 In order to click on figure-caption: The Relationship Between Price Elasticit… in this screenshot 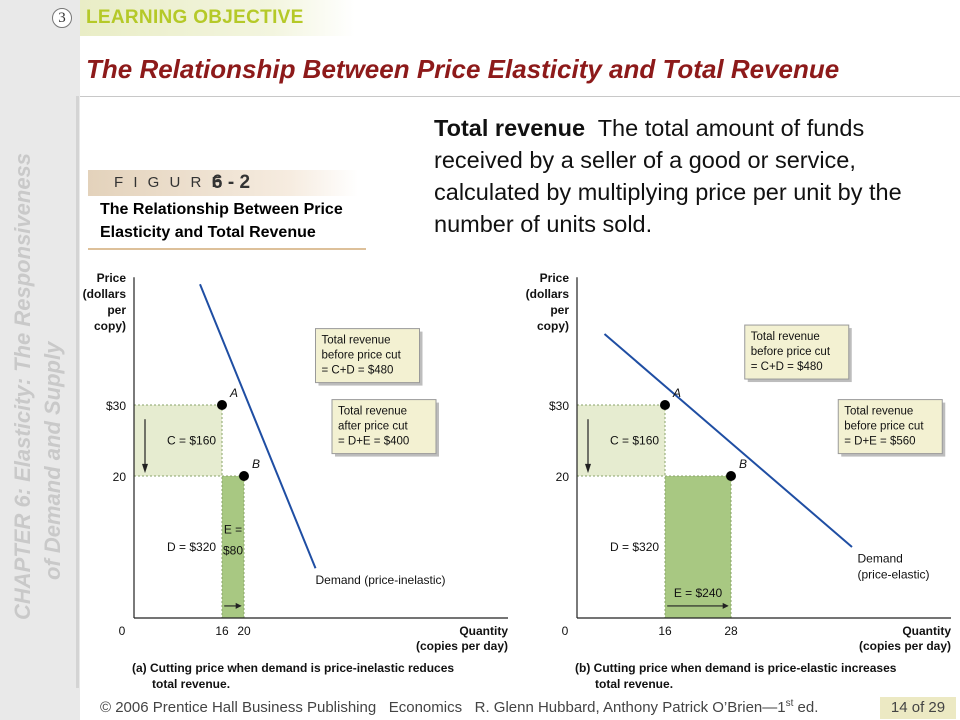, I will do `click(221, 221)`.